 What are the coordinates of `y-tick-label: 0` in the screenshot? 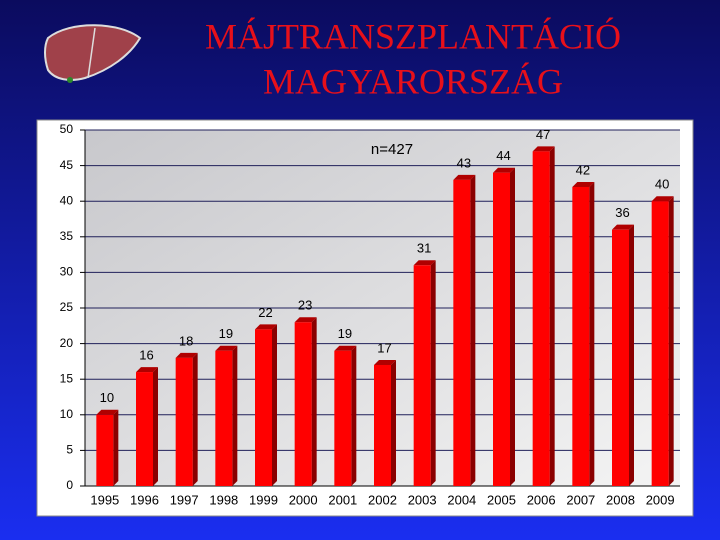 It's located at (69, 485).